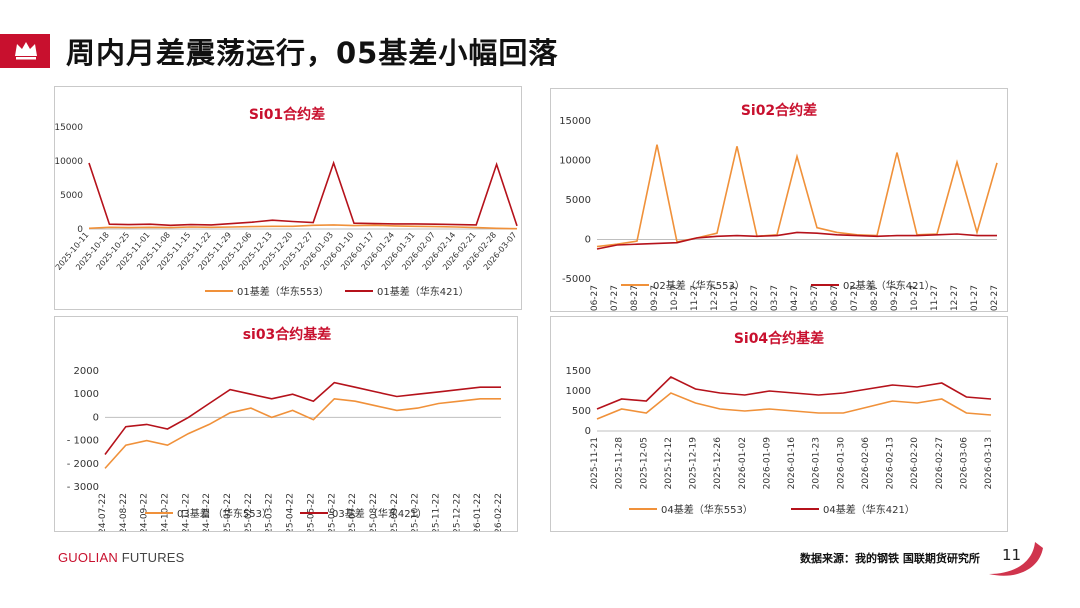  Describe the element at coordinates (595, 298) in the screenshot. I see `x-tick-label: 2024-06-27` at that location.